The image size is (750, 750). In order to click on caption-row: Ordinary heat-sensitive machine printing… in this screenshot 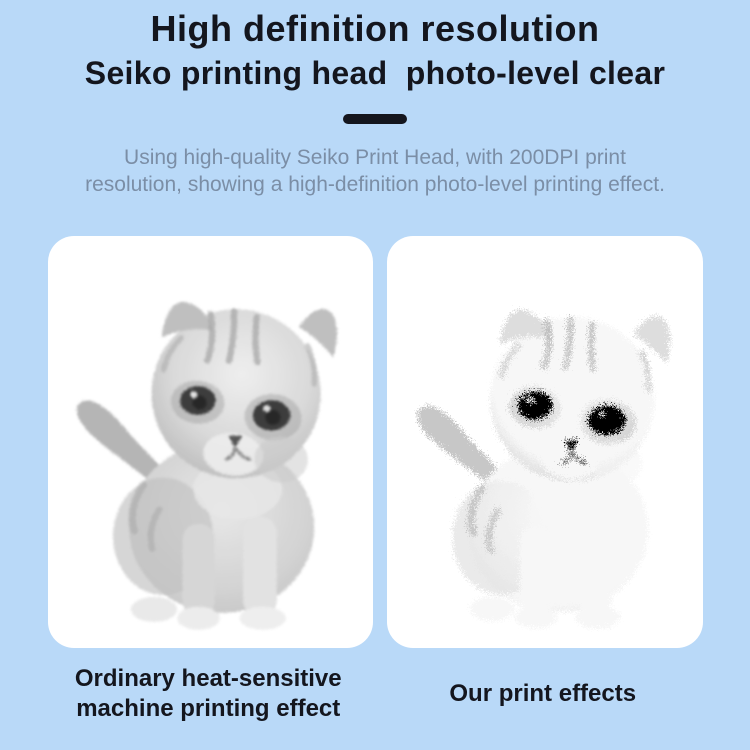, I will do `click(375, 694)`.